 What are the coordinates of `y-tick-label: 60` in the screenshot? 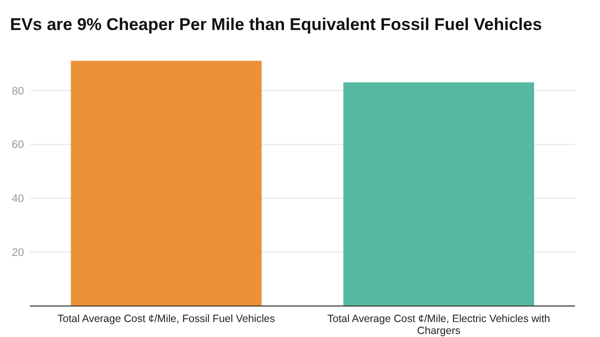 It's located at (18, 145).